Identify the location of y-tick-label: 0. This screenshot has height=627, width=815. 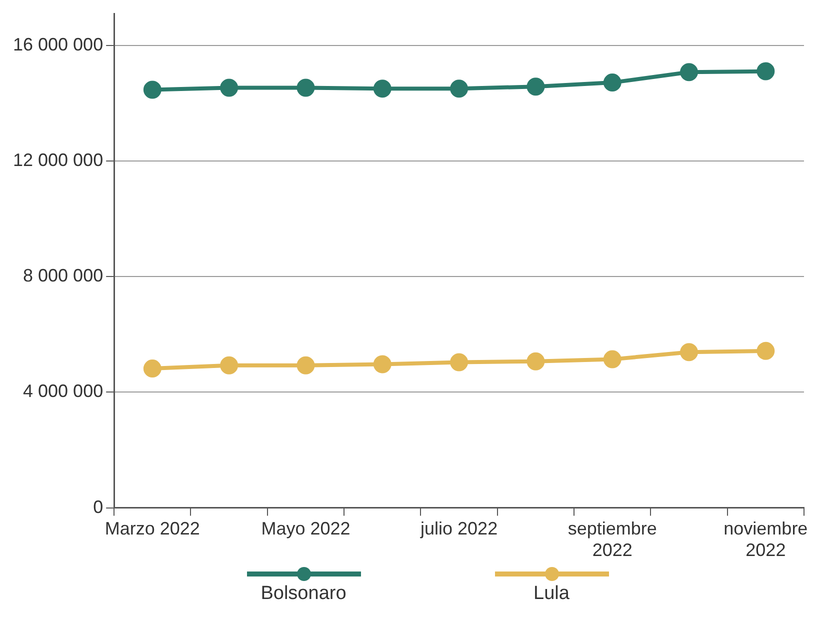
(98, 506).